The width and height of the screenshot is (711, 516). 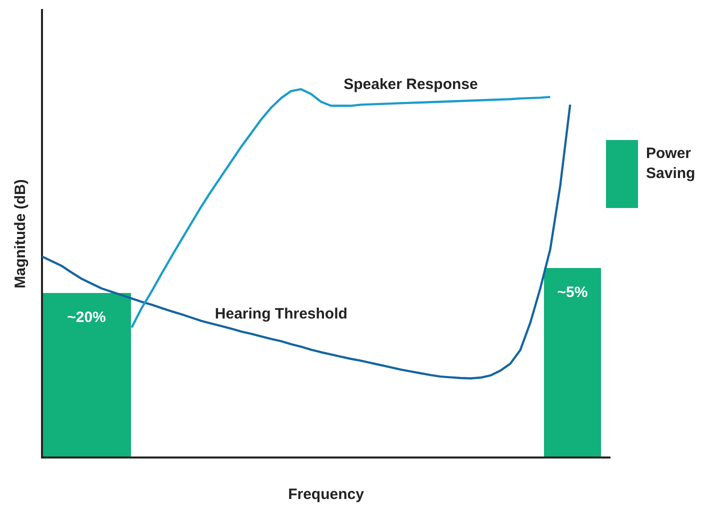 What do you see at coordinates (671, 164) in the screenshot?
I see `text: Power Saving` at bounding box center [671, 164].